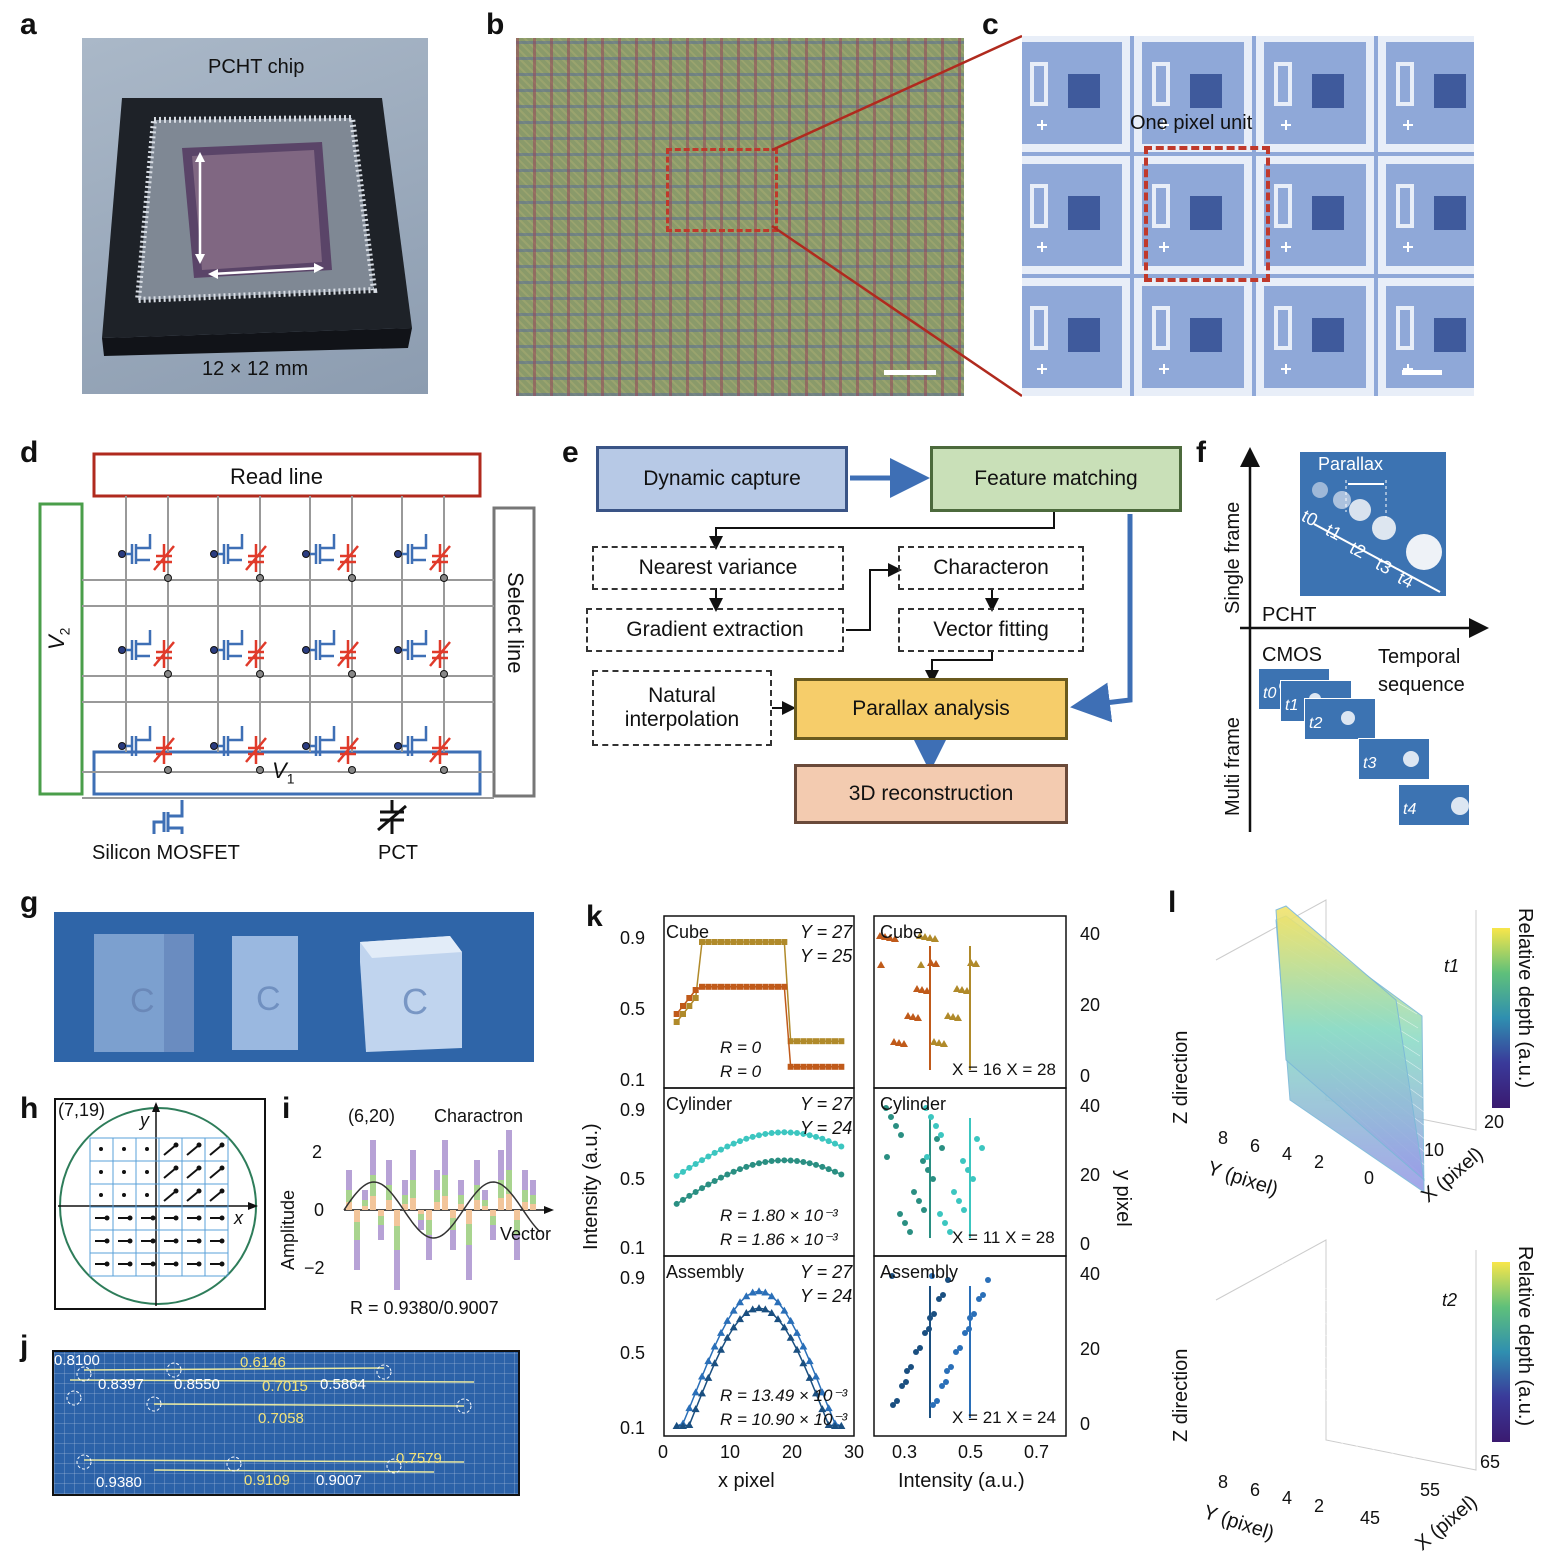 The height and width of the screenshot is (1568, 1552). I want to click on cmos-frame: t2, so click(1340, 719).